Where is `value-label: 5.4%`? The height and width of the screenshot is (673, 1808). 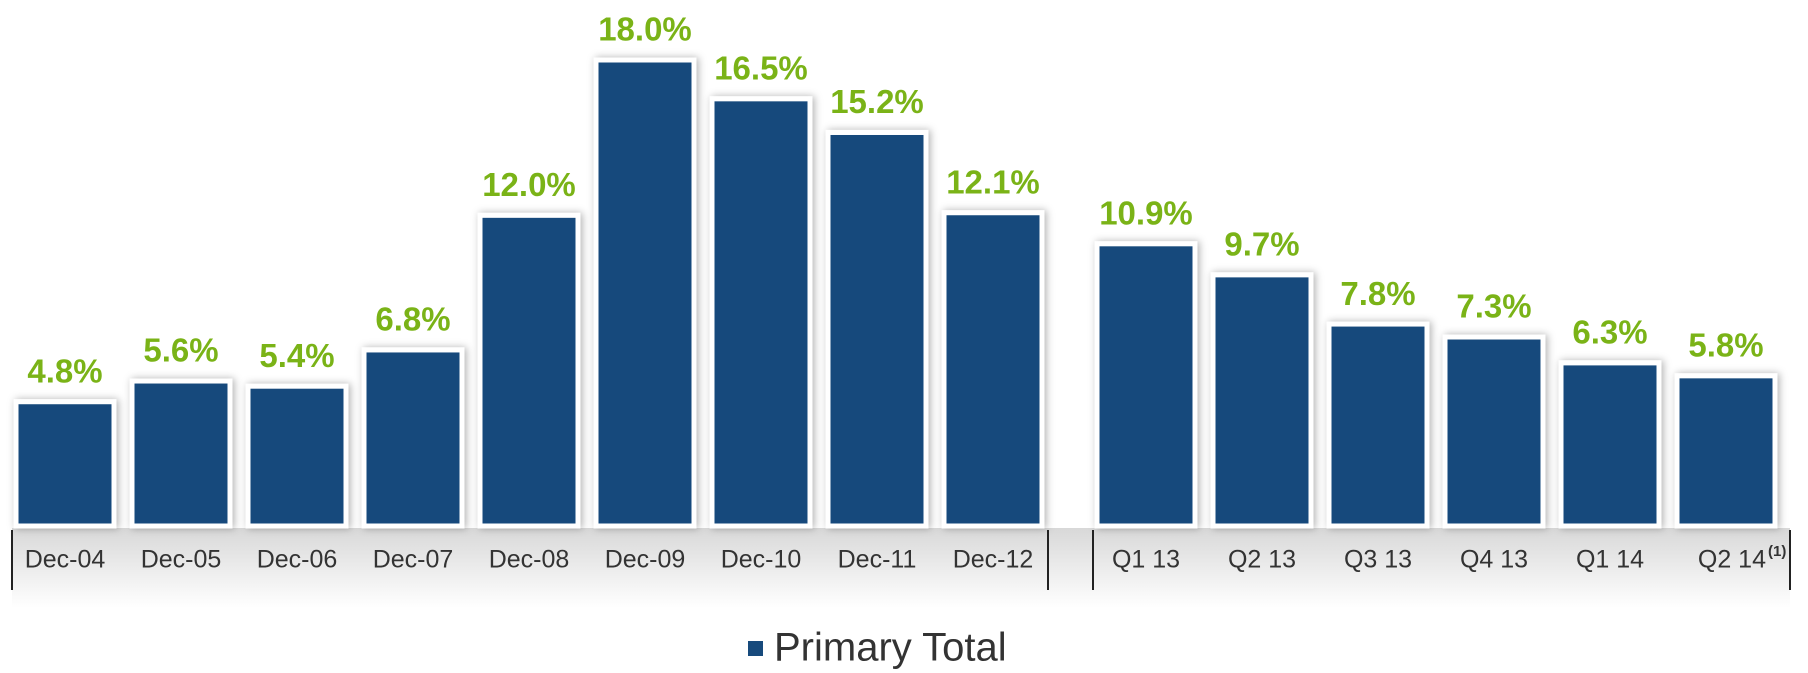
value-label: 5.4% is located at coordinates (296, 355).